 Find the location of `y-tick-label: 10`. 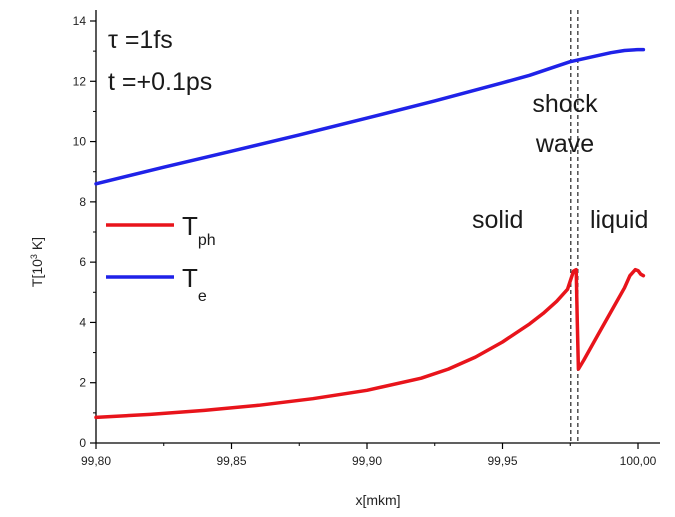

y-tick-label: 10 is located at coordinates (80, 142).